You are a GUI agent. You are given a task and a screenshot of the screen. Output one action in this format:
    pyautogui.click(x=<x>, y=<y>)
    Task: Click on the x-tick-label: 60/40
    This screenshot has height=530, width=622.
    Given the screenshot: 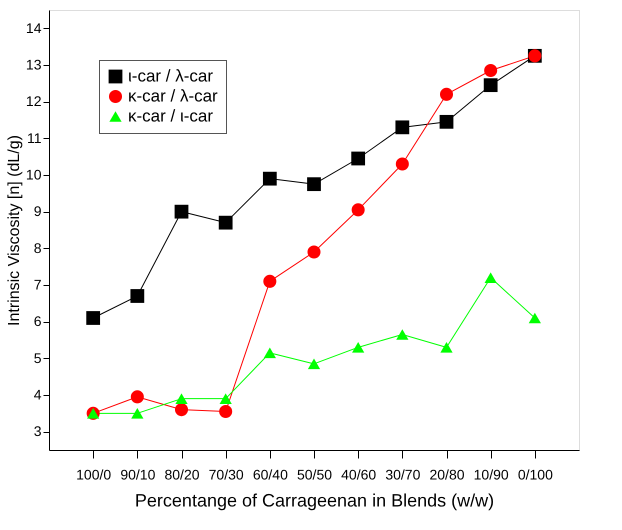 What is the action you would take?
    pyautogui.click(x=270, y=474)
    